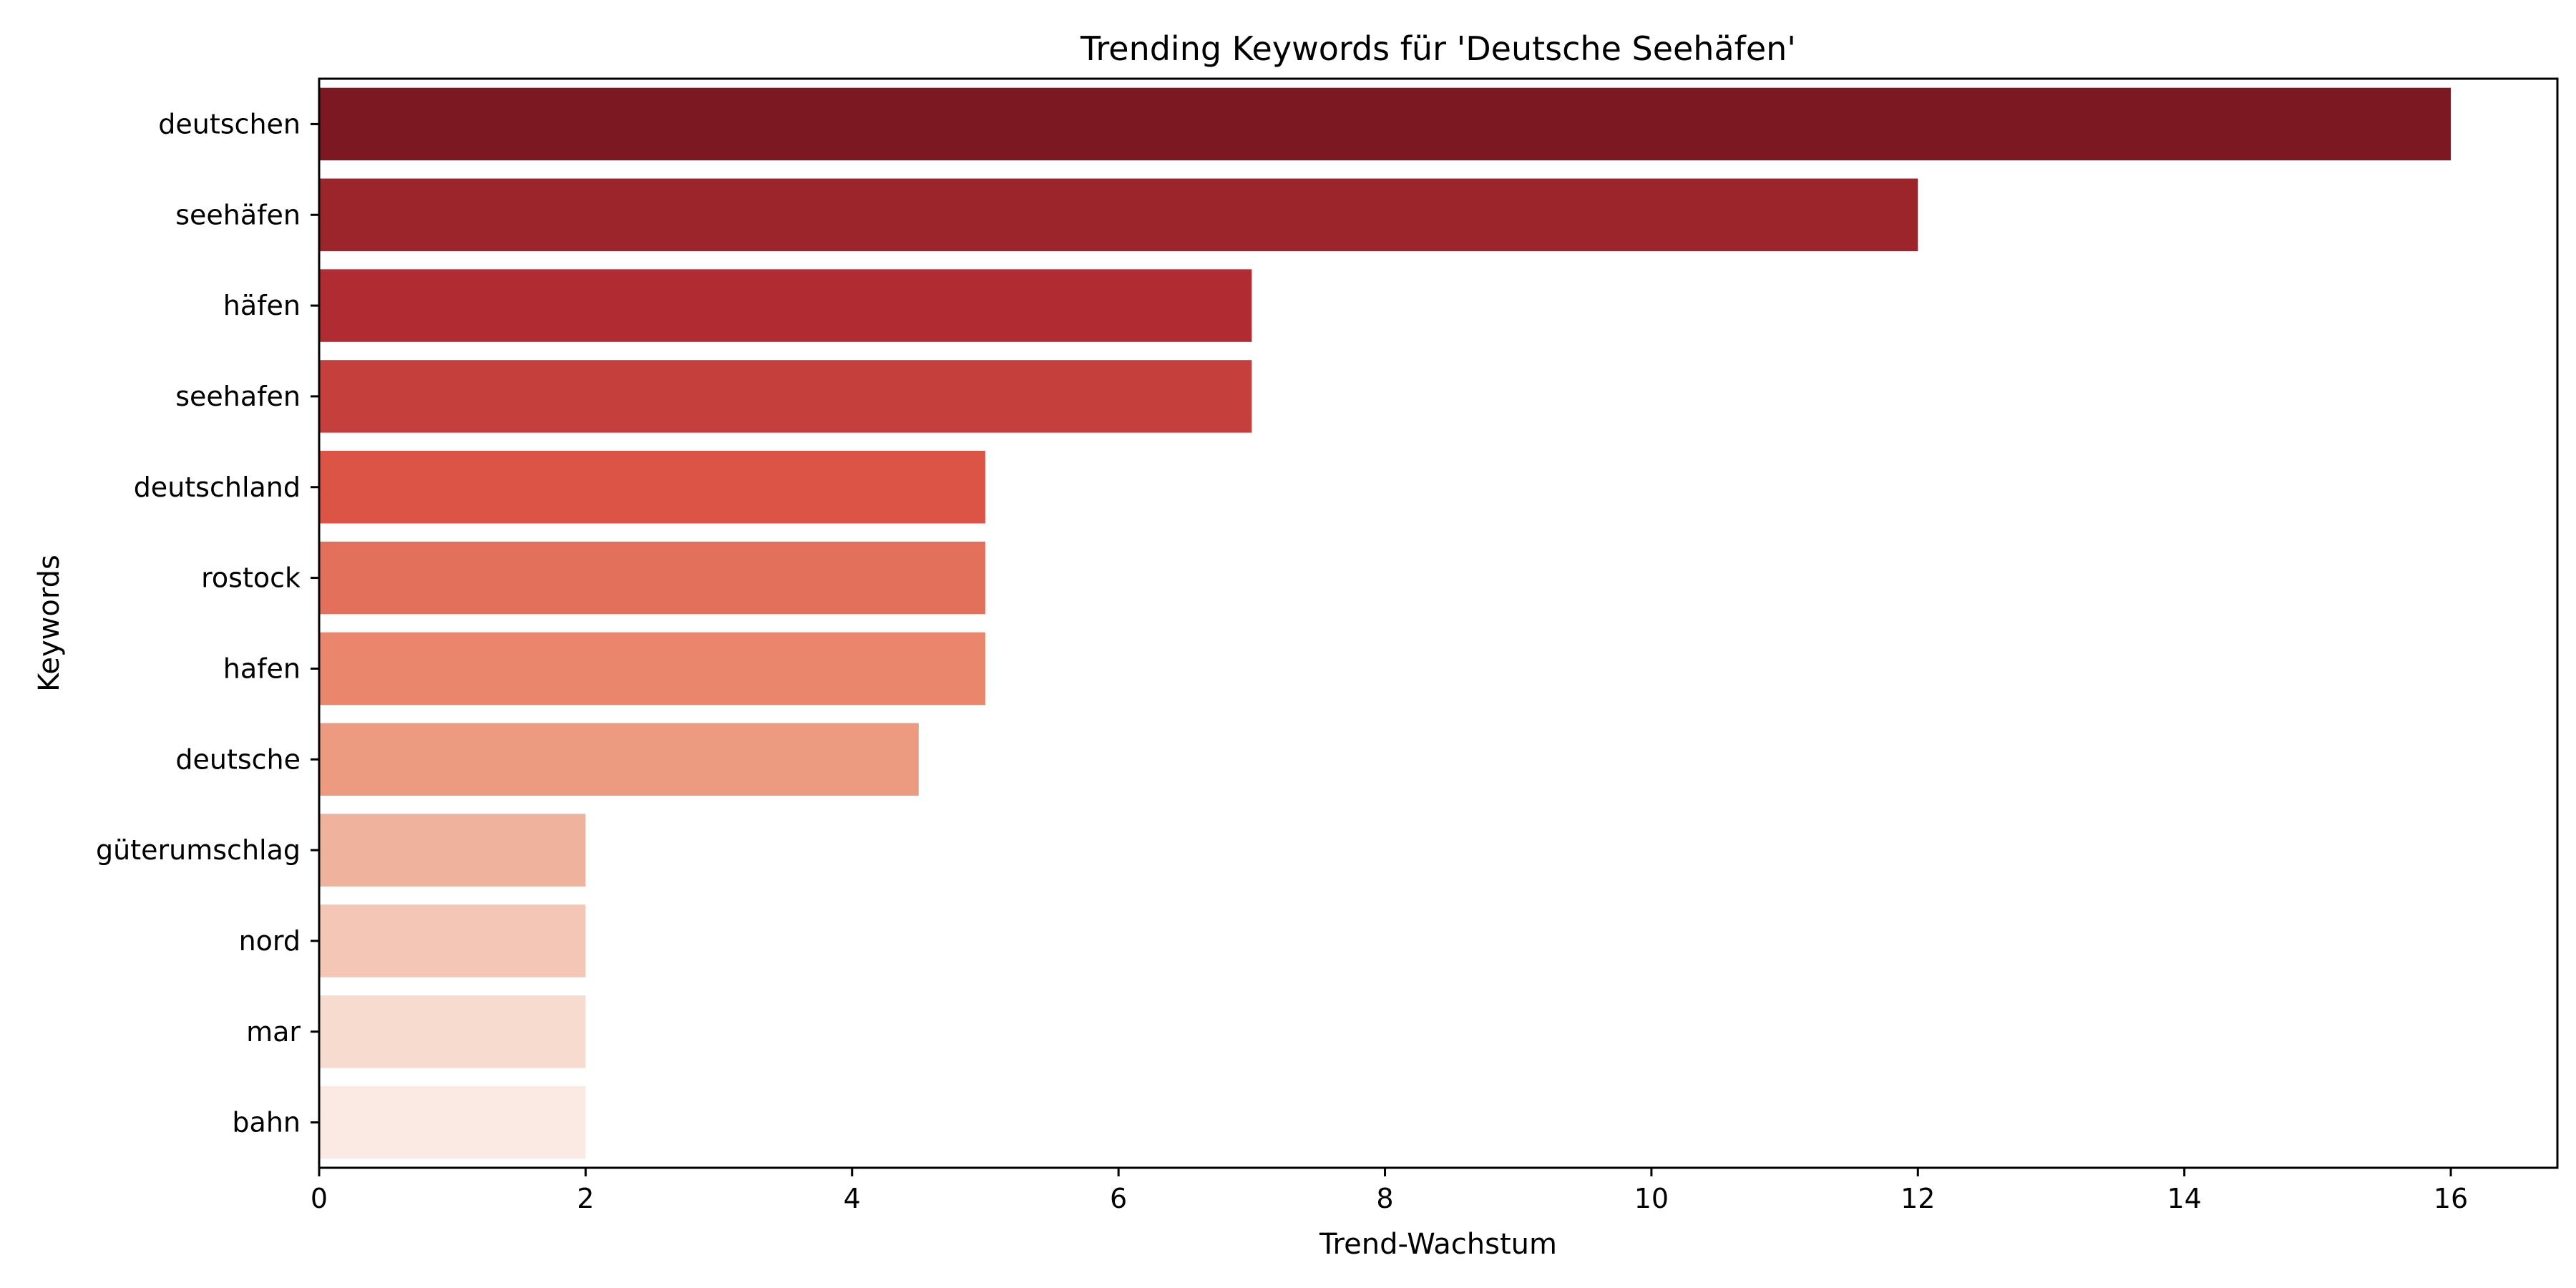  I want to click on y-axis-label: Keywords, so click(49, 623).